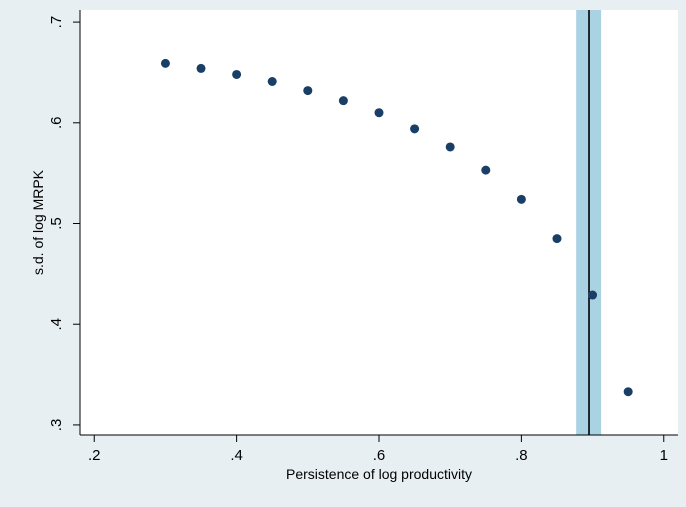  I want to click on y-axis-ticks: .3 .4 .5 .6 .7, so click(64, 223).